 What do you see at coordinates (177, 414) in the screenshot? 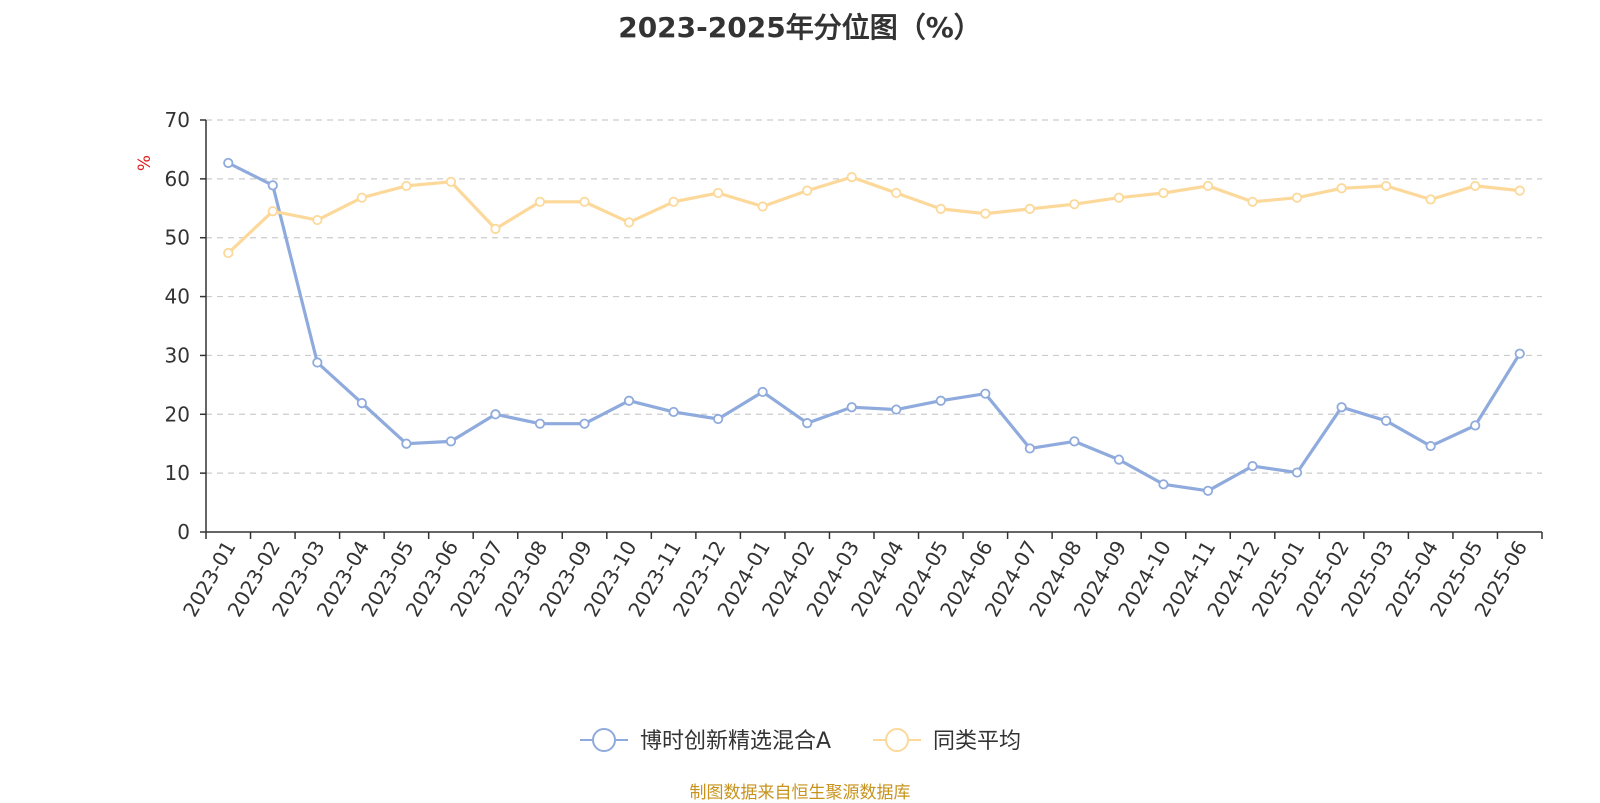
I see `y-tick-label: 20` at bounding box center [177, 414].